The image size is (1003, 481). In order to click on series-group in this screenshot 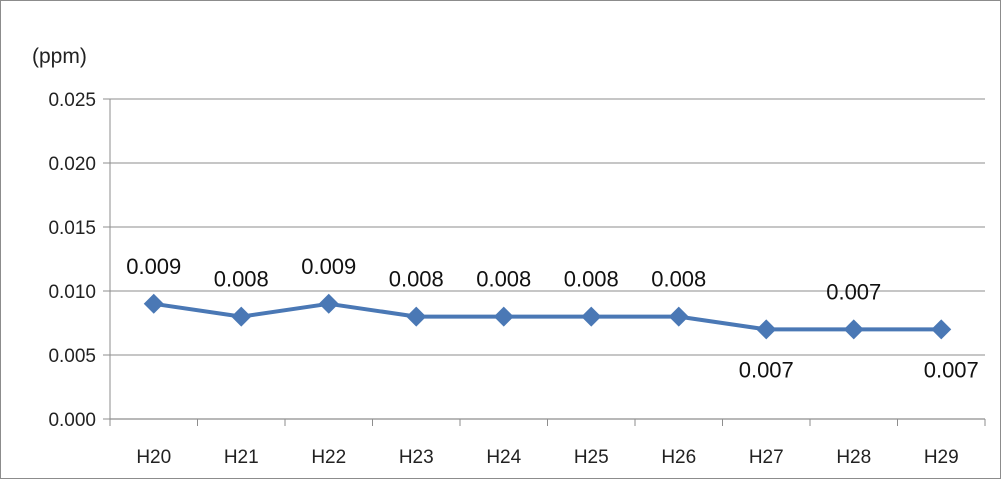, I will do `click(547, 316)`.